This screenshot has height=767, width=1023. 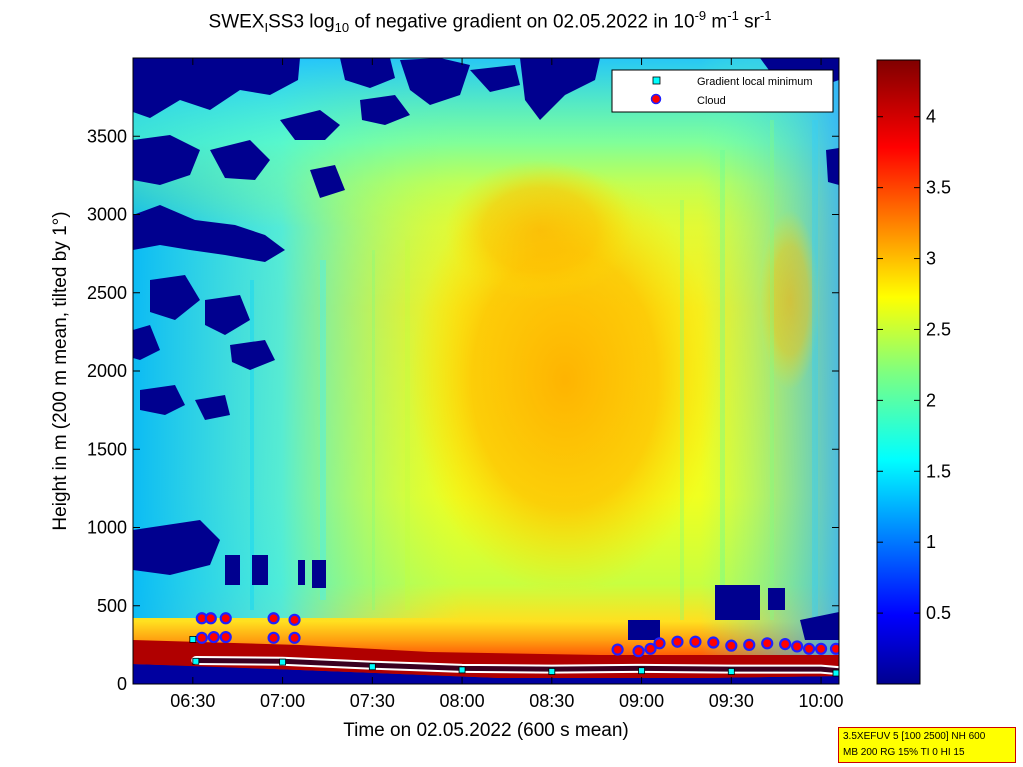 What do you see at coordinates (107, 371) in the screenshot?
I see `y-tick-label: 2000` at bounding box center [107, 371].